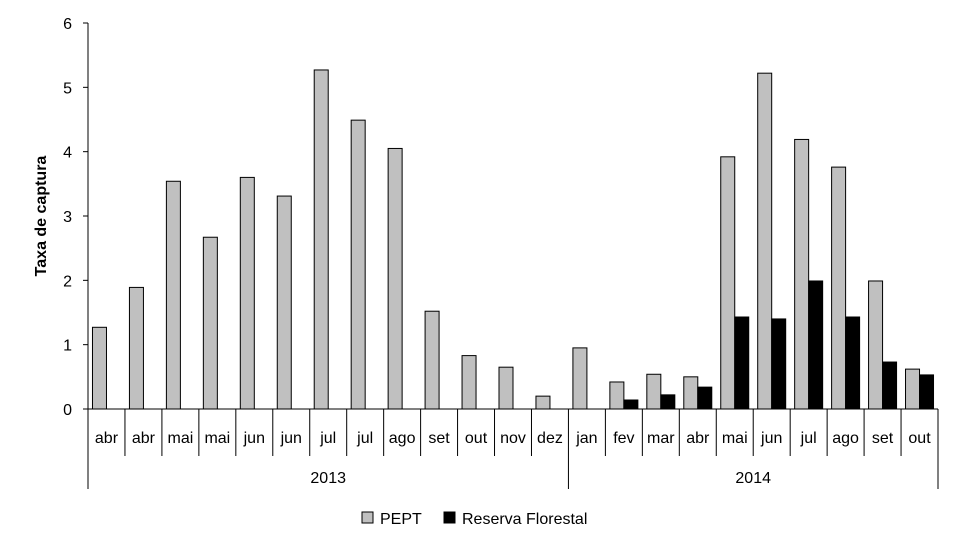 The width and height of the screenshot is (962, 551). What do you see at coordinates (41, 216) in the screenshot?
I see `y-axis-label: Taxa de captura` at bounding box center [41, 216].